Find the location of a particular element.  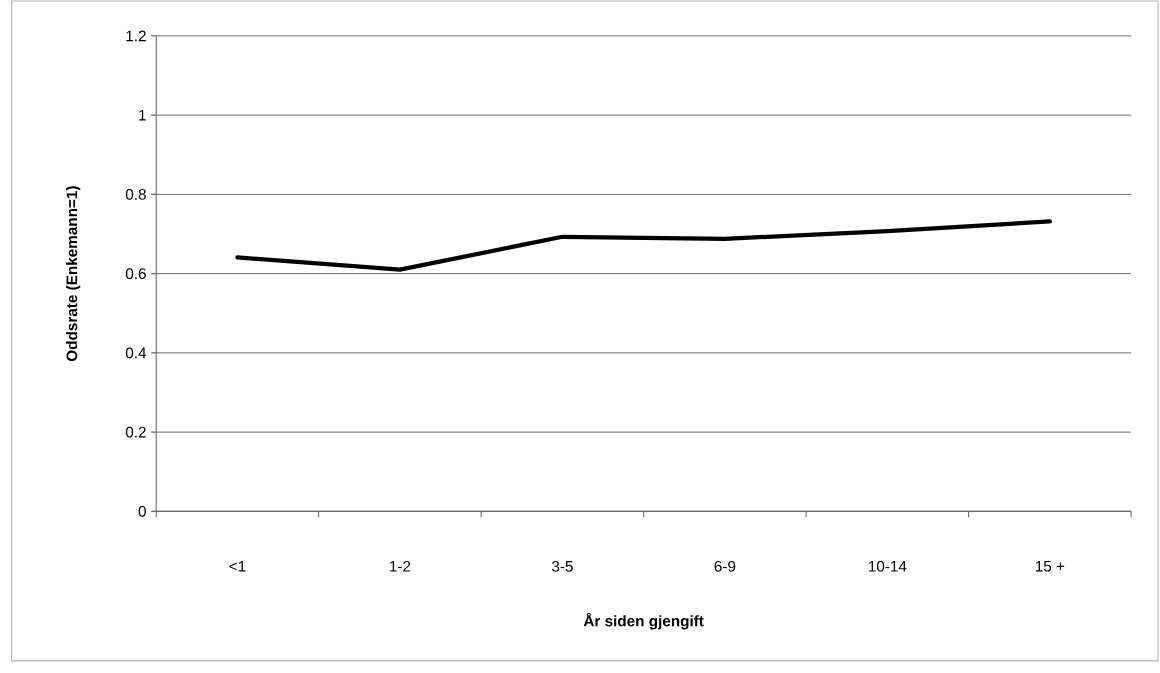

y-tick-label: 0.8 is located at coordinates (135, 194).